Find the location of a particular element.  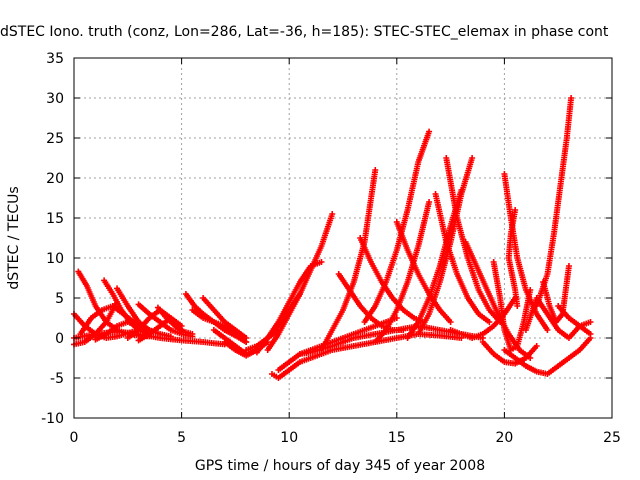

y-tick-label: 0 is located at coordinates (59, 339).